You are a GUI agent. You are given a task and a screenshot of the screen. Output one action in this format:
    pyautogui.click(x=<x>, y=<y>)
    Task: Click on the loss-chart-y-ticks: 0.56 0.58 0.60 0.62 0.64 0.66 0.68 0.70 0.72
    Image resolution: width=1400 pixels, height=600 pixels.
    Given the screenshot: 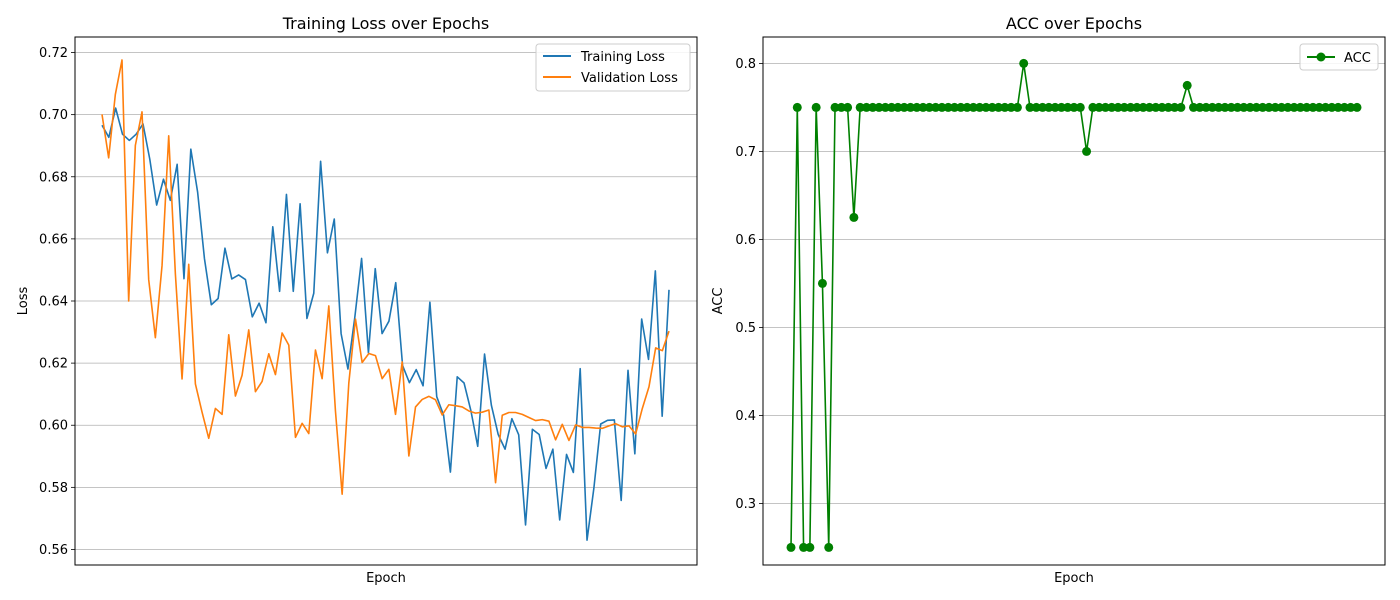 What is the action you would take?
    pyautogui.click(x=57, y=302)
    